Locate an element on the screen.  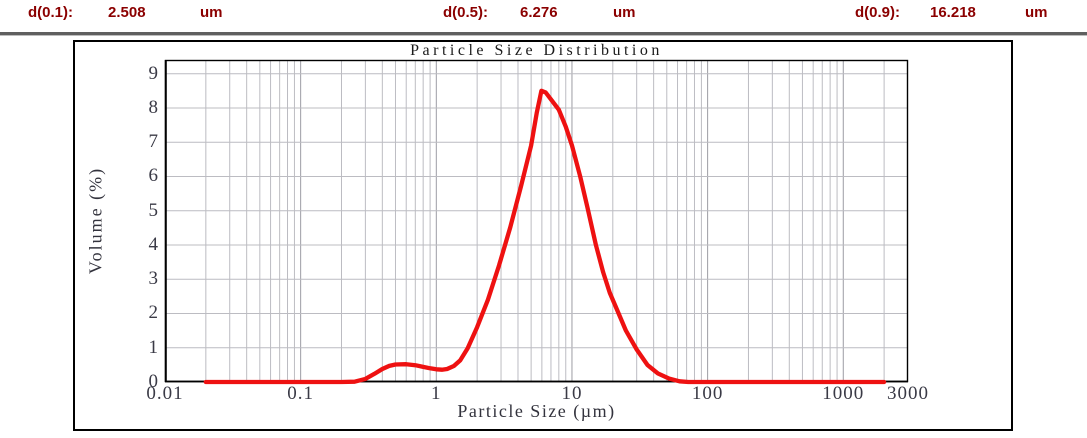
d90-label: d(0.9): is located at coordinates (877, 12).